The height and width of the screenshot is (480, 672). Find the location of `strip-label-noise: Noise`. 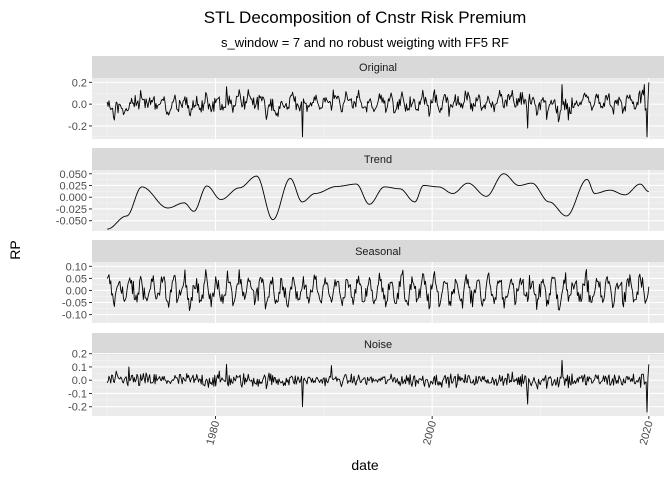

strip-label-noise: Noise is located at coordinates (378, 345).